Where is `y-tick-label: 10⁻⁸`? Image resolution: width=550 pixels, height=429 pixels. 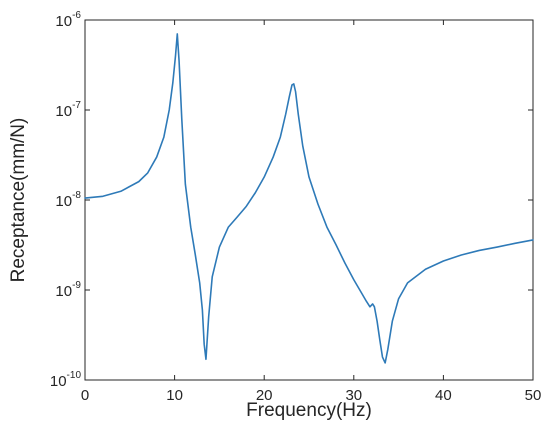 y-tick-label: 10⁻⁸ is located at coordinates (68, 200).